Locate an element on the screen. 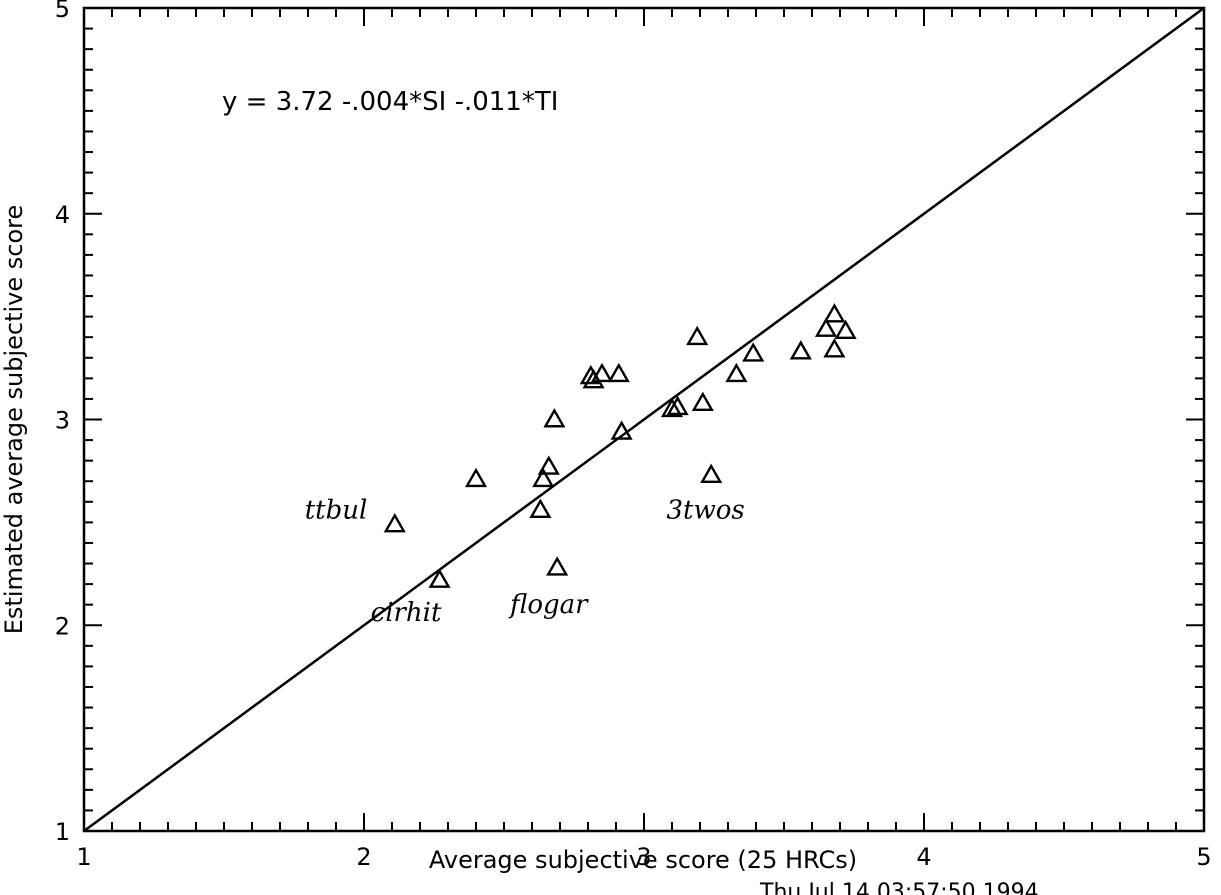 The image size is (1221, 895). y-tick-label: 2 is located at coordinates (62, 626).